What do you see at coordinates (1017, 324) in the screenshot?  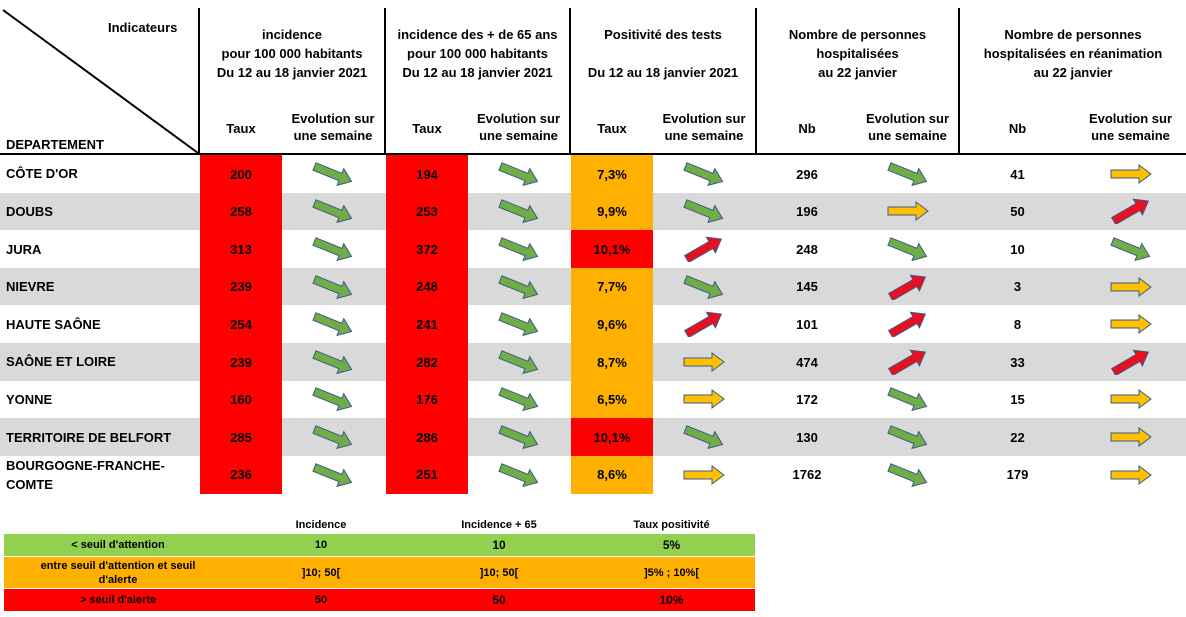 I see `icu-value: 8` at bounding box center [1017, 324].